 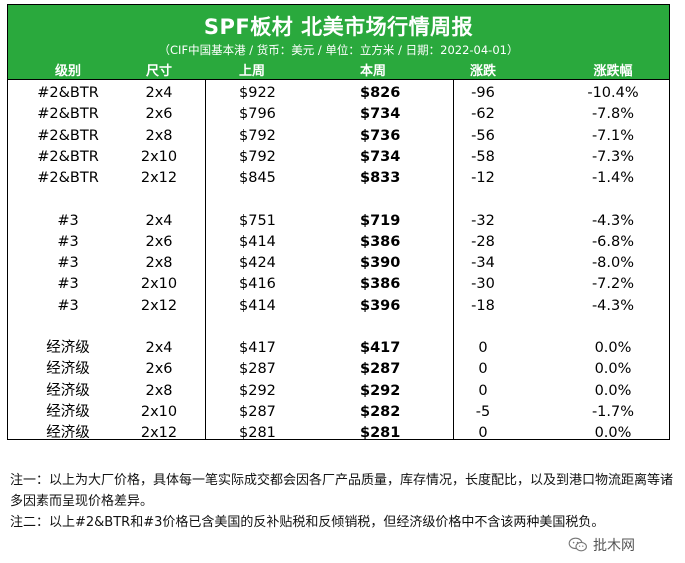 I want to click on cell-change-pct: -7.1%, so click(x=613, y=135).